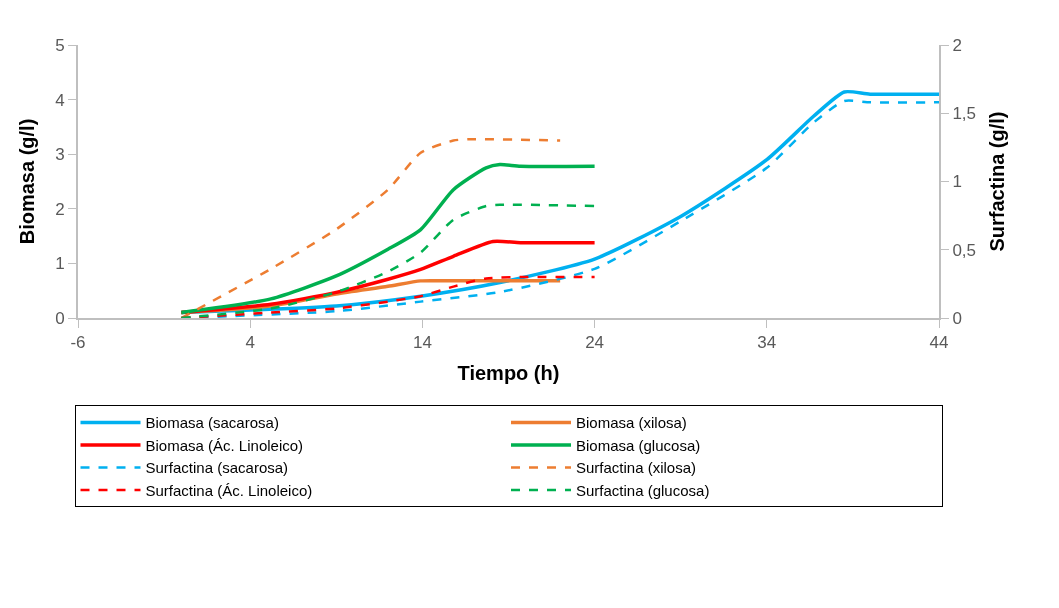 The image size is (1059, 608). What do you see at coordinates (60, 155) in the screenshot?
I see `y-tick-label: 3` at bounding box center [60, 155].